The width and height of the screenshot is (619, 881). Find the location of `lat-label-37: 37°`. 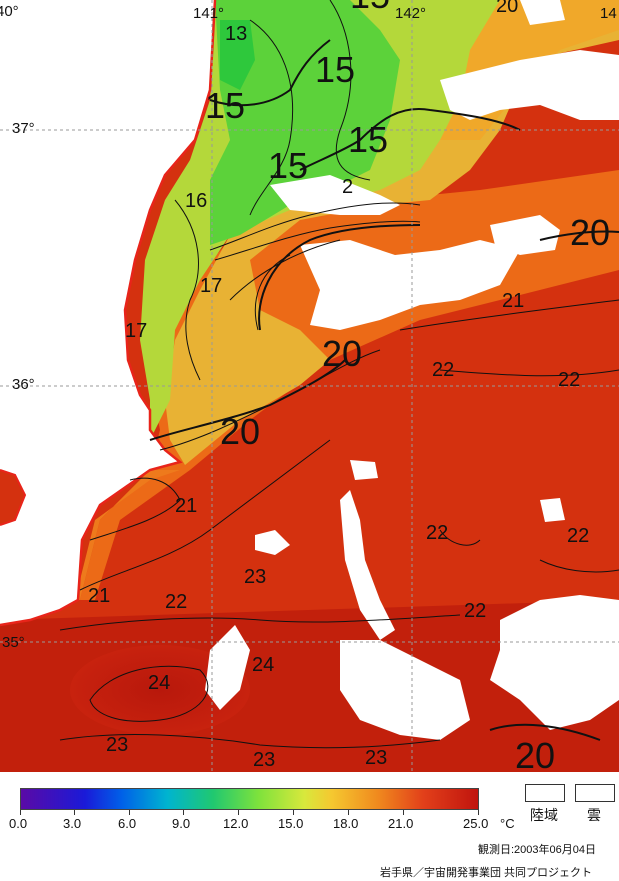

lat-label-37: 37° is located at coordinates (23, 128).